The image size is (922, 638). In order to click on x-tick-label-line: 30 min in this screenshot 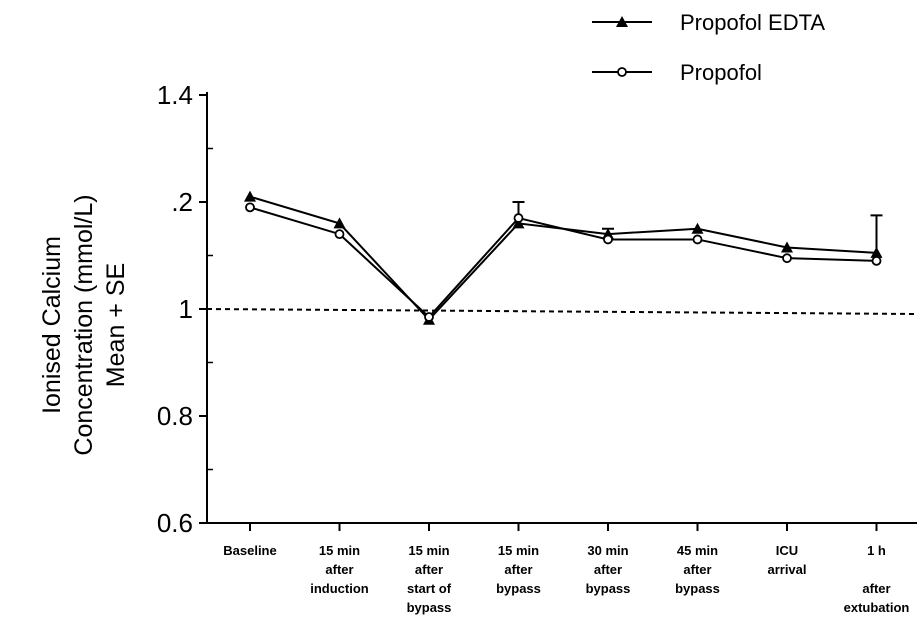, I will do `click(607, 550)`.